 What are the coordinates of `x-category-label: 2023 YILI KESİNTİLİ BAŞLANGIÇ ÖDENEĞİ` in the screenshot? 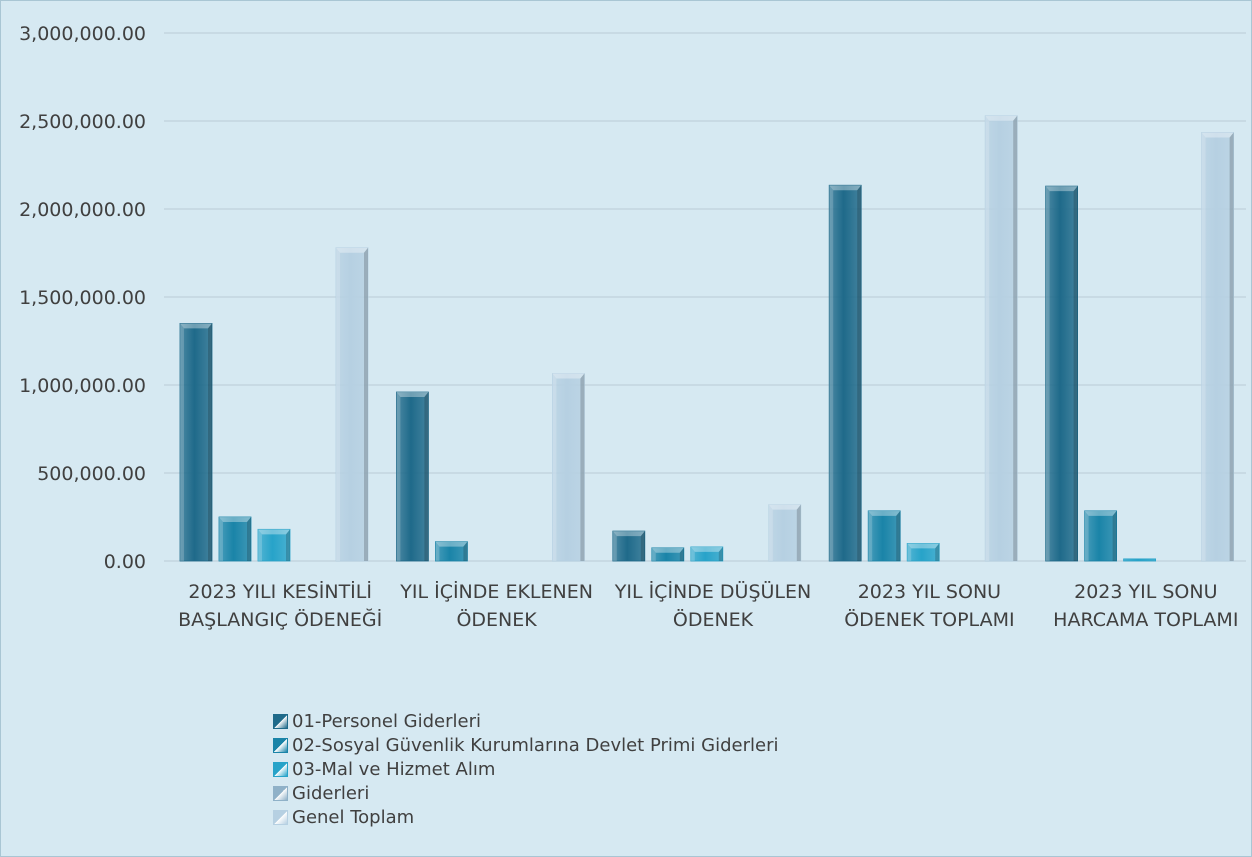 It's located at (280, 605).